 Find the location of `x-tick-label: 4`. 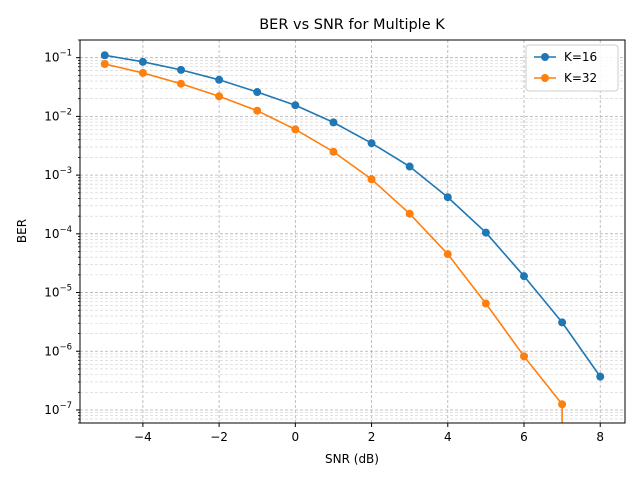

x-tick-label: 4 is located at coordinates (448, 437).